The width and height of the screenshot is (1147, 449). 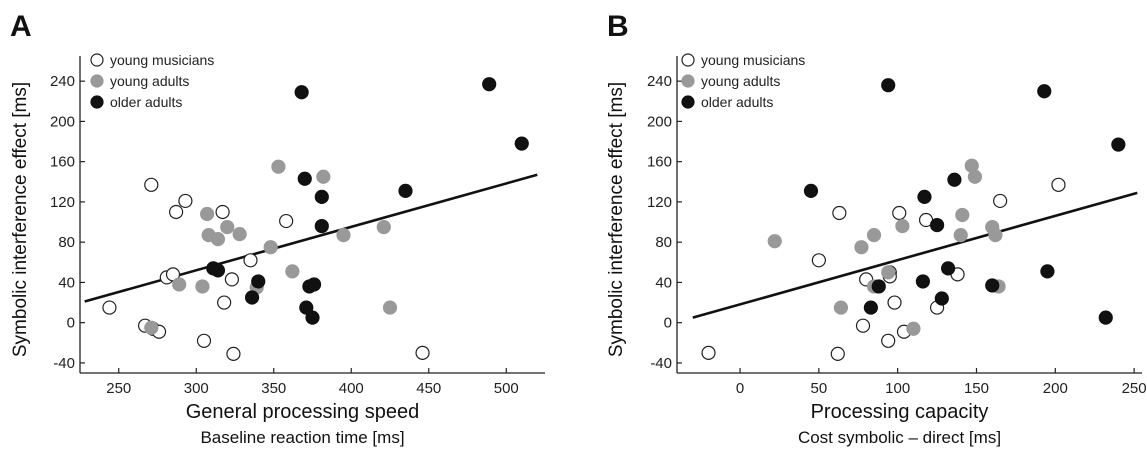 I want to click on x-tick-label: 150, so click(x=976, y=388).